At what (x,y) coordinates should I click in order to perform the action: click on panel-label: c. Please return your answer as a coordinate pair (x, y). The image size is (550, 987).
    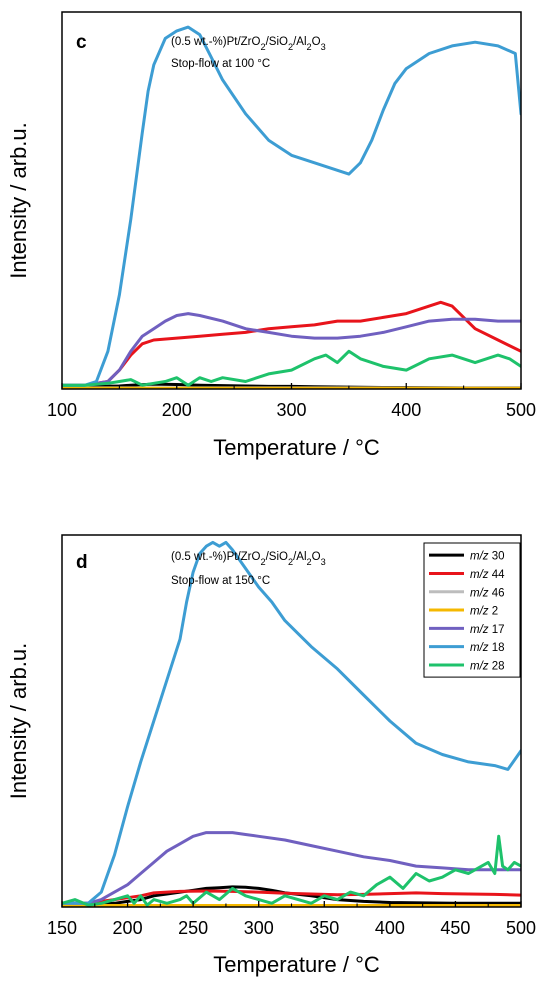
    Looking at the image, I should click on (81, 42).